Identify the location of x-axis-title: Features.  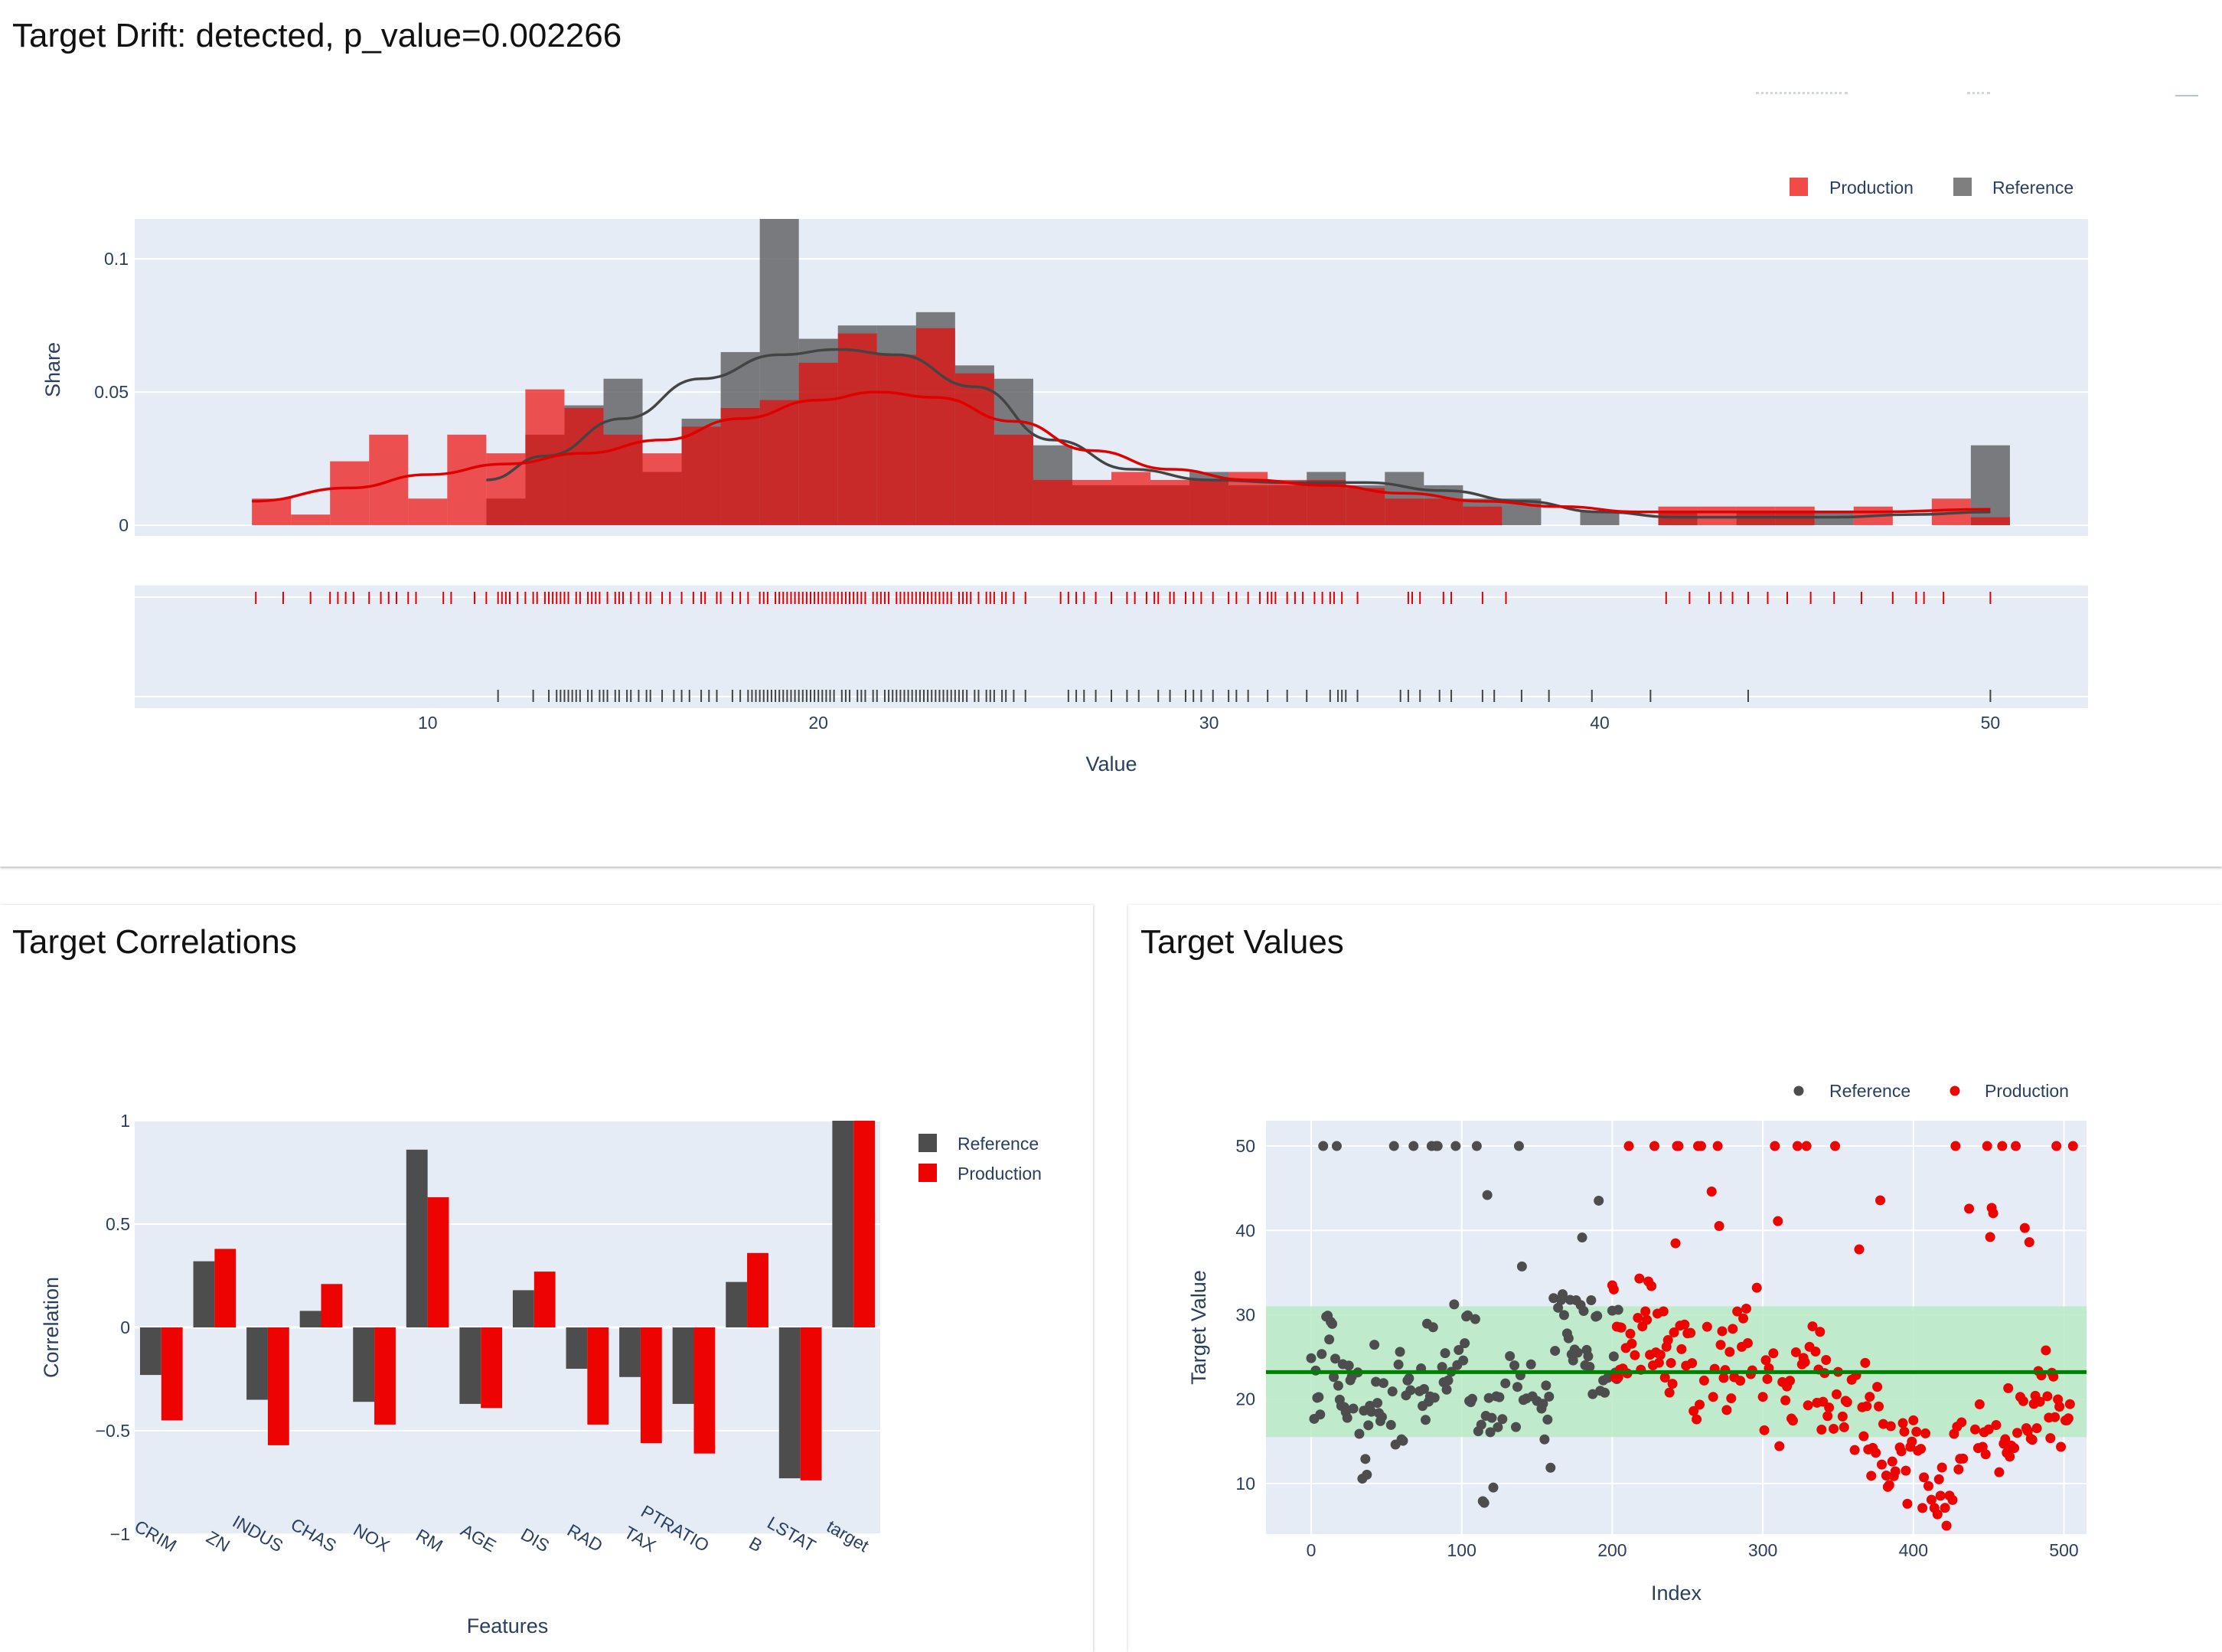
(508, 1626).